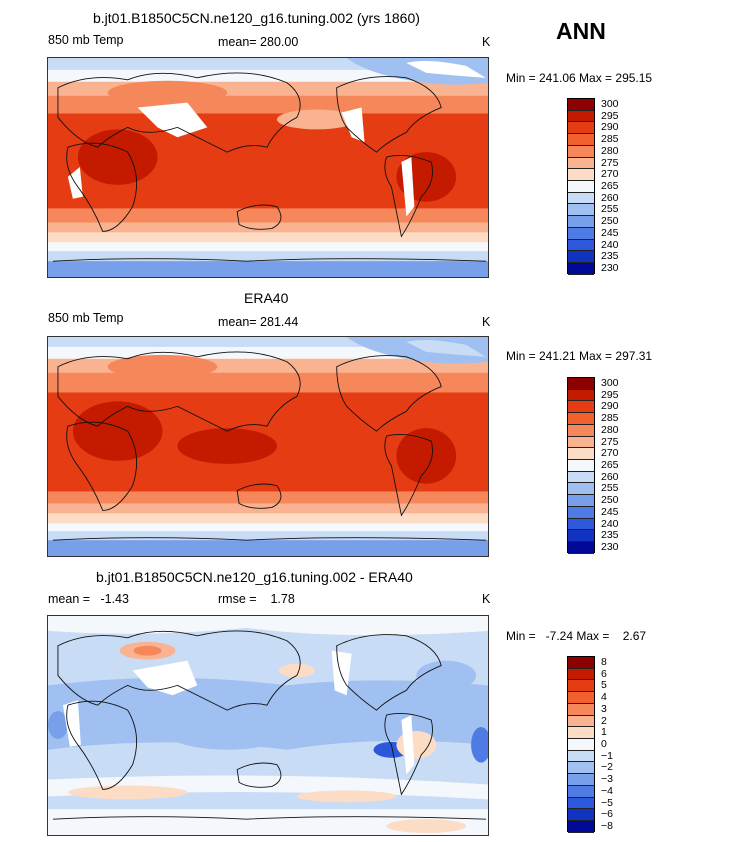 The height and width of the screenshot is (842, 733). What do you see at coordinates (604, 708) in the screenshot?
I see `colorbar-tick-label: 3` at bounding box center [604, 708].